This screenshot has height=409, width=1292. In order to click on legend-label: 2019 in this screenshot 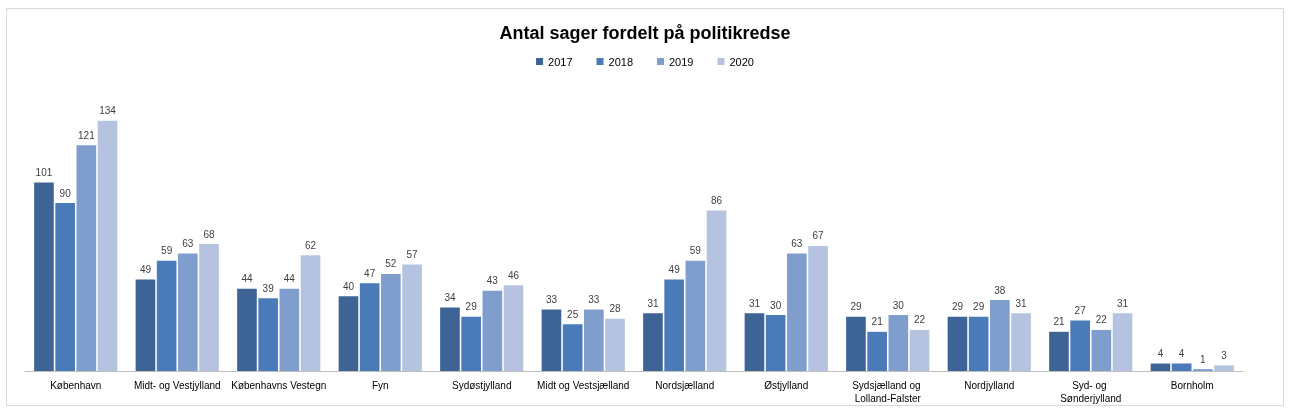, I will do `click(681, 61)`.